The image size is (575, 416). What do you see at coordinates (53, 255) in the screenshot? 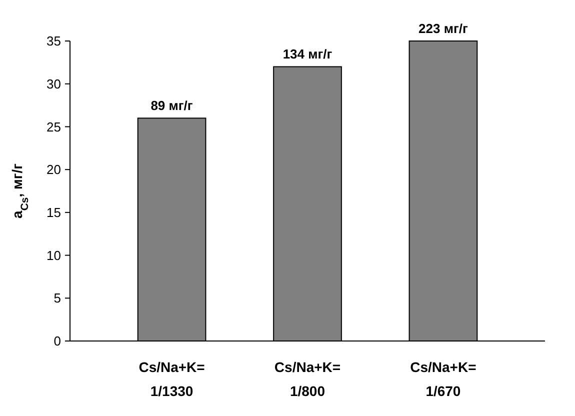
I see `y-tick-label: 10` at bounding box center [53, 255].